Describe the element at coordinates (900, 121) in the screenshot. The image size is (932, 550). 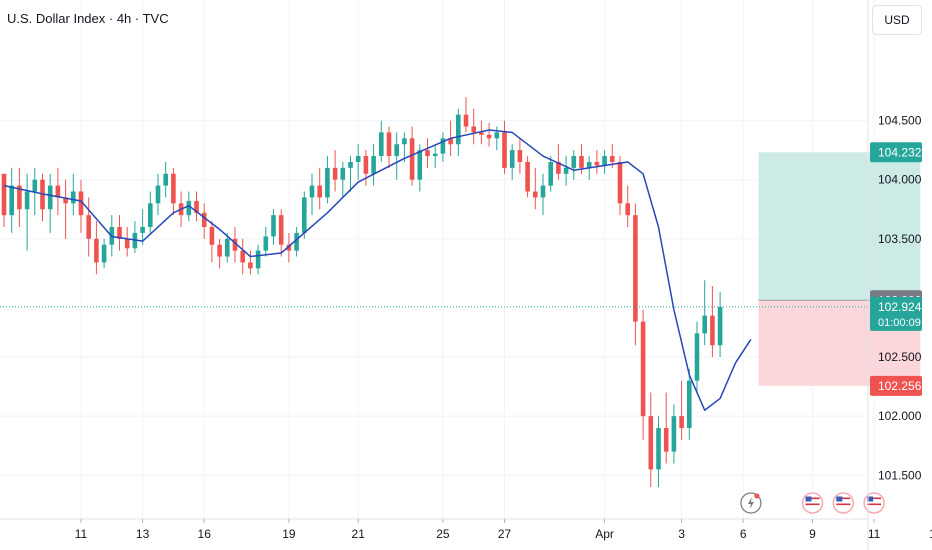
I see `price-tick-label: 104.500` at that location.